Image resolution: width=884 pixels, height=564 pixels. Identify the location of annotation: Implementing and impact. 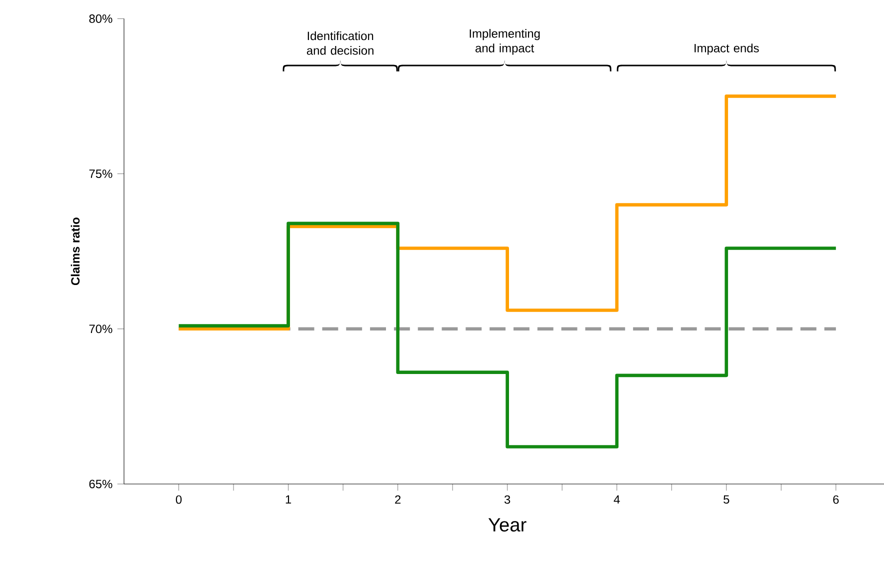
(505, 41).